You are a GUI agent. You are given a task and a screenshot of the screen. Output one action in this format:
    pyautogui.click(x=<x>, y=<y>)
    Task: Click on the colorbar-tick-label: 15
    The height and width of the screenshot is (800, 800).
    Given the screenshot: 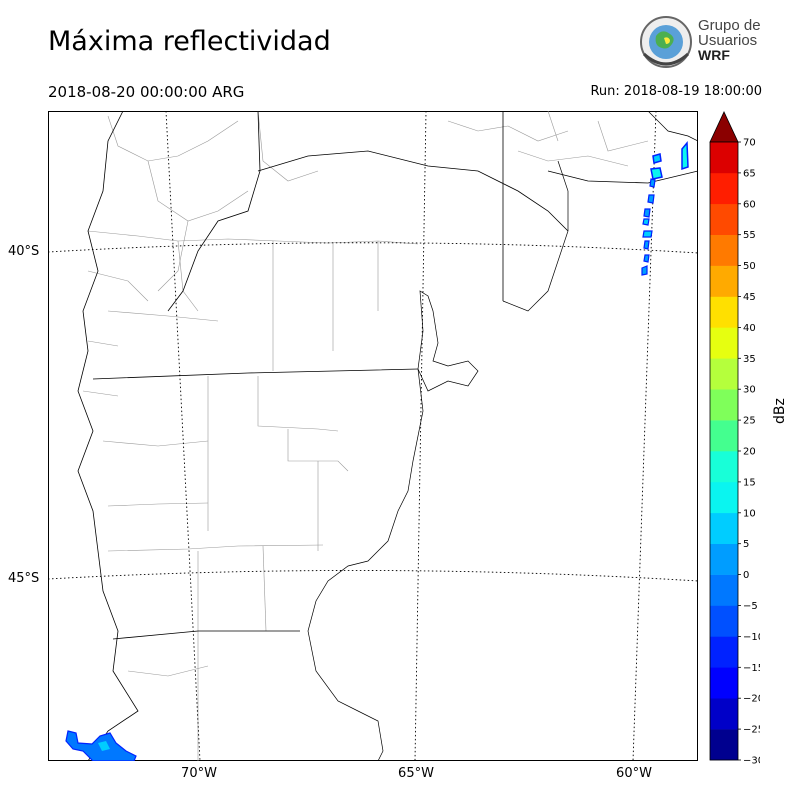 What is the action you would take?
    pyautogui.click(x=749, y=482)
    